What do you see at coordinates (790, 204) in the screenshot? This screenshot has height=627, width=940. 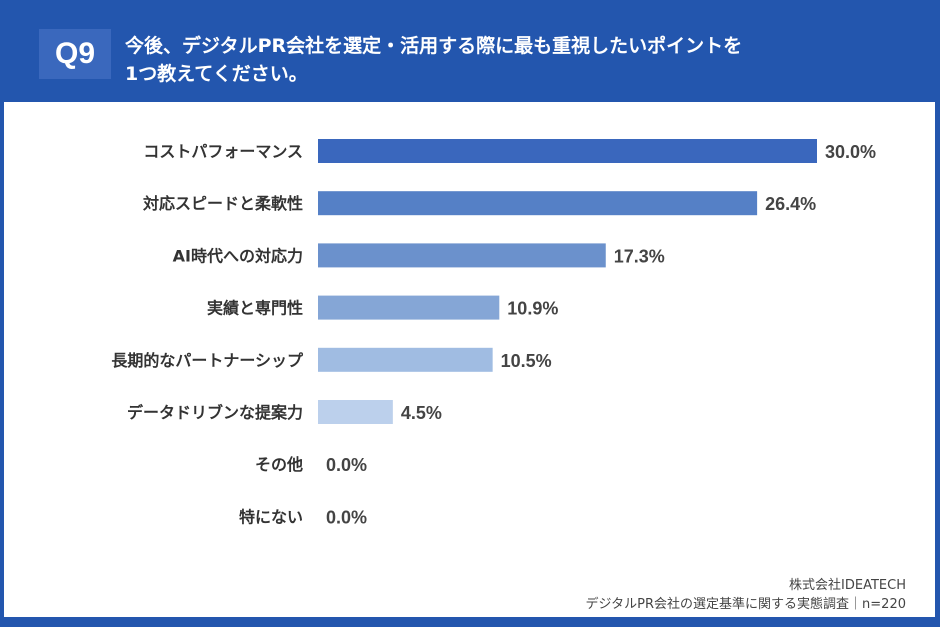 I see `value-label: 26.4%` at bounding box center [790, 204].